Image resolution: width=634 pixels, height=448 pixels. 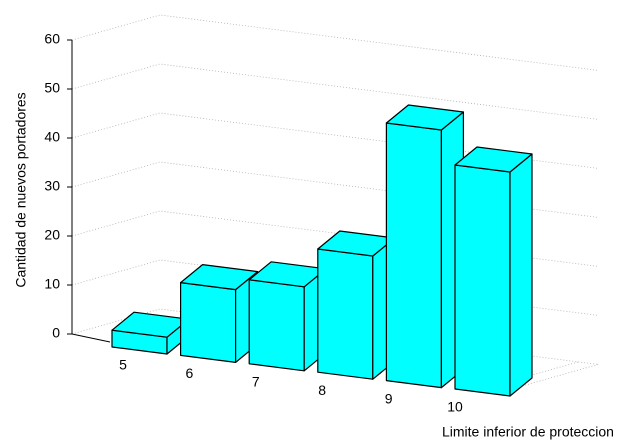 I want to click on y-tick-label: 50, so click(x=52, y=88).